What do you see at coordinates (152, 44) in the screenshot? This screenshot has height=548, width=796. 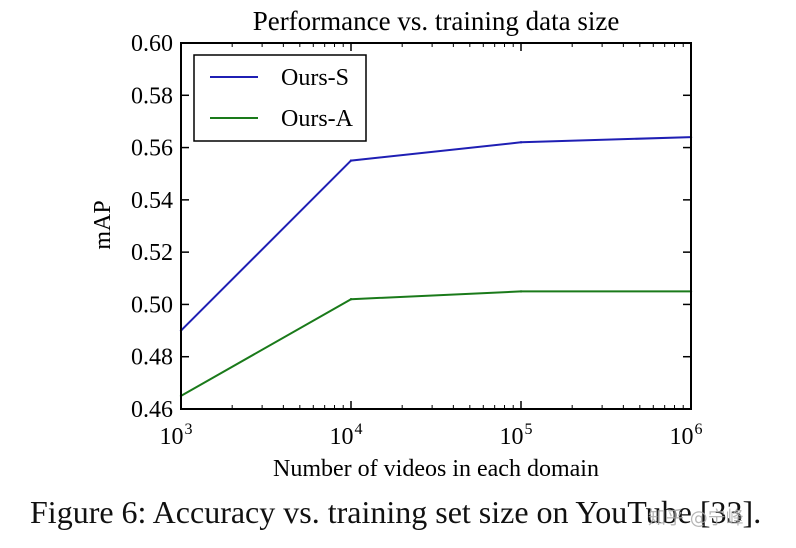 I see `y-tick-label: 0.60` at bounding box center [152, 44].